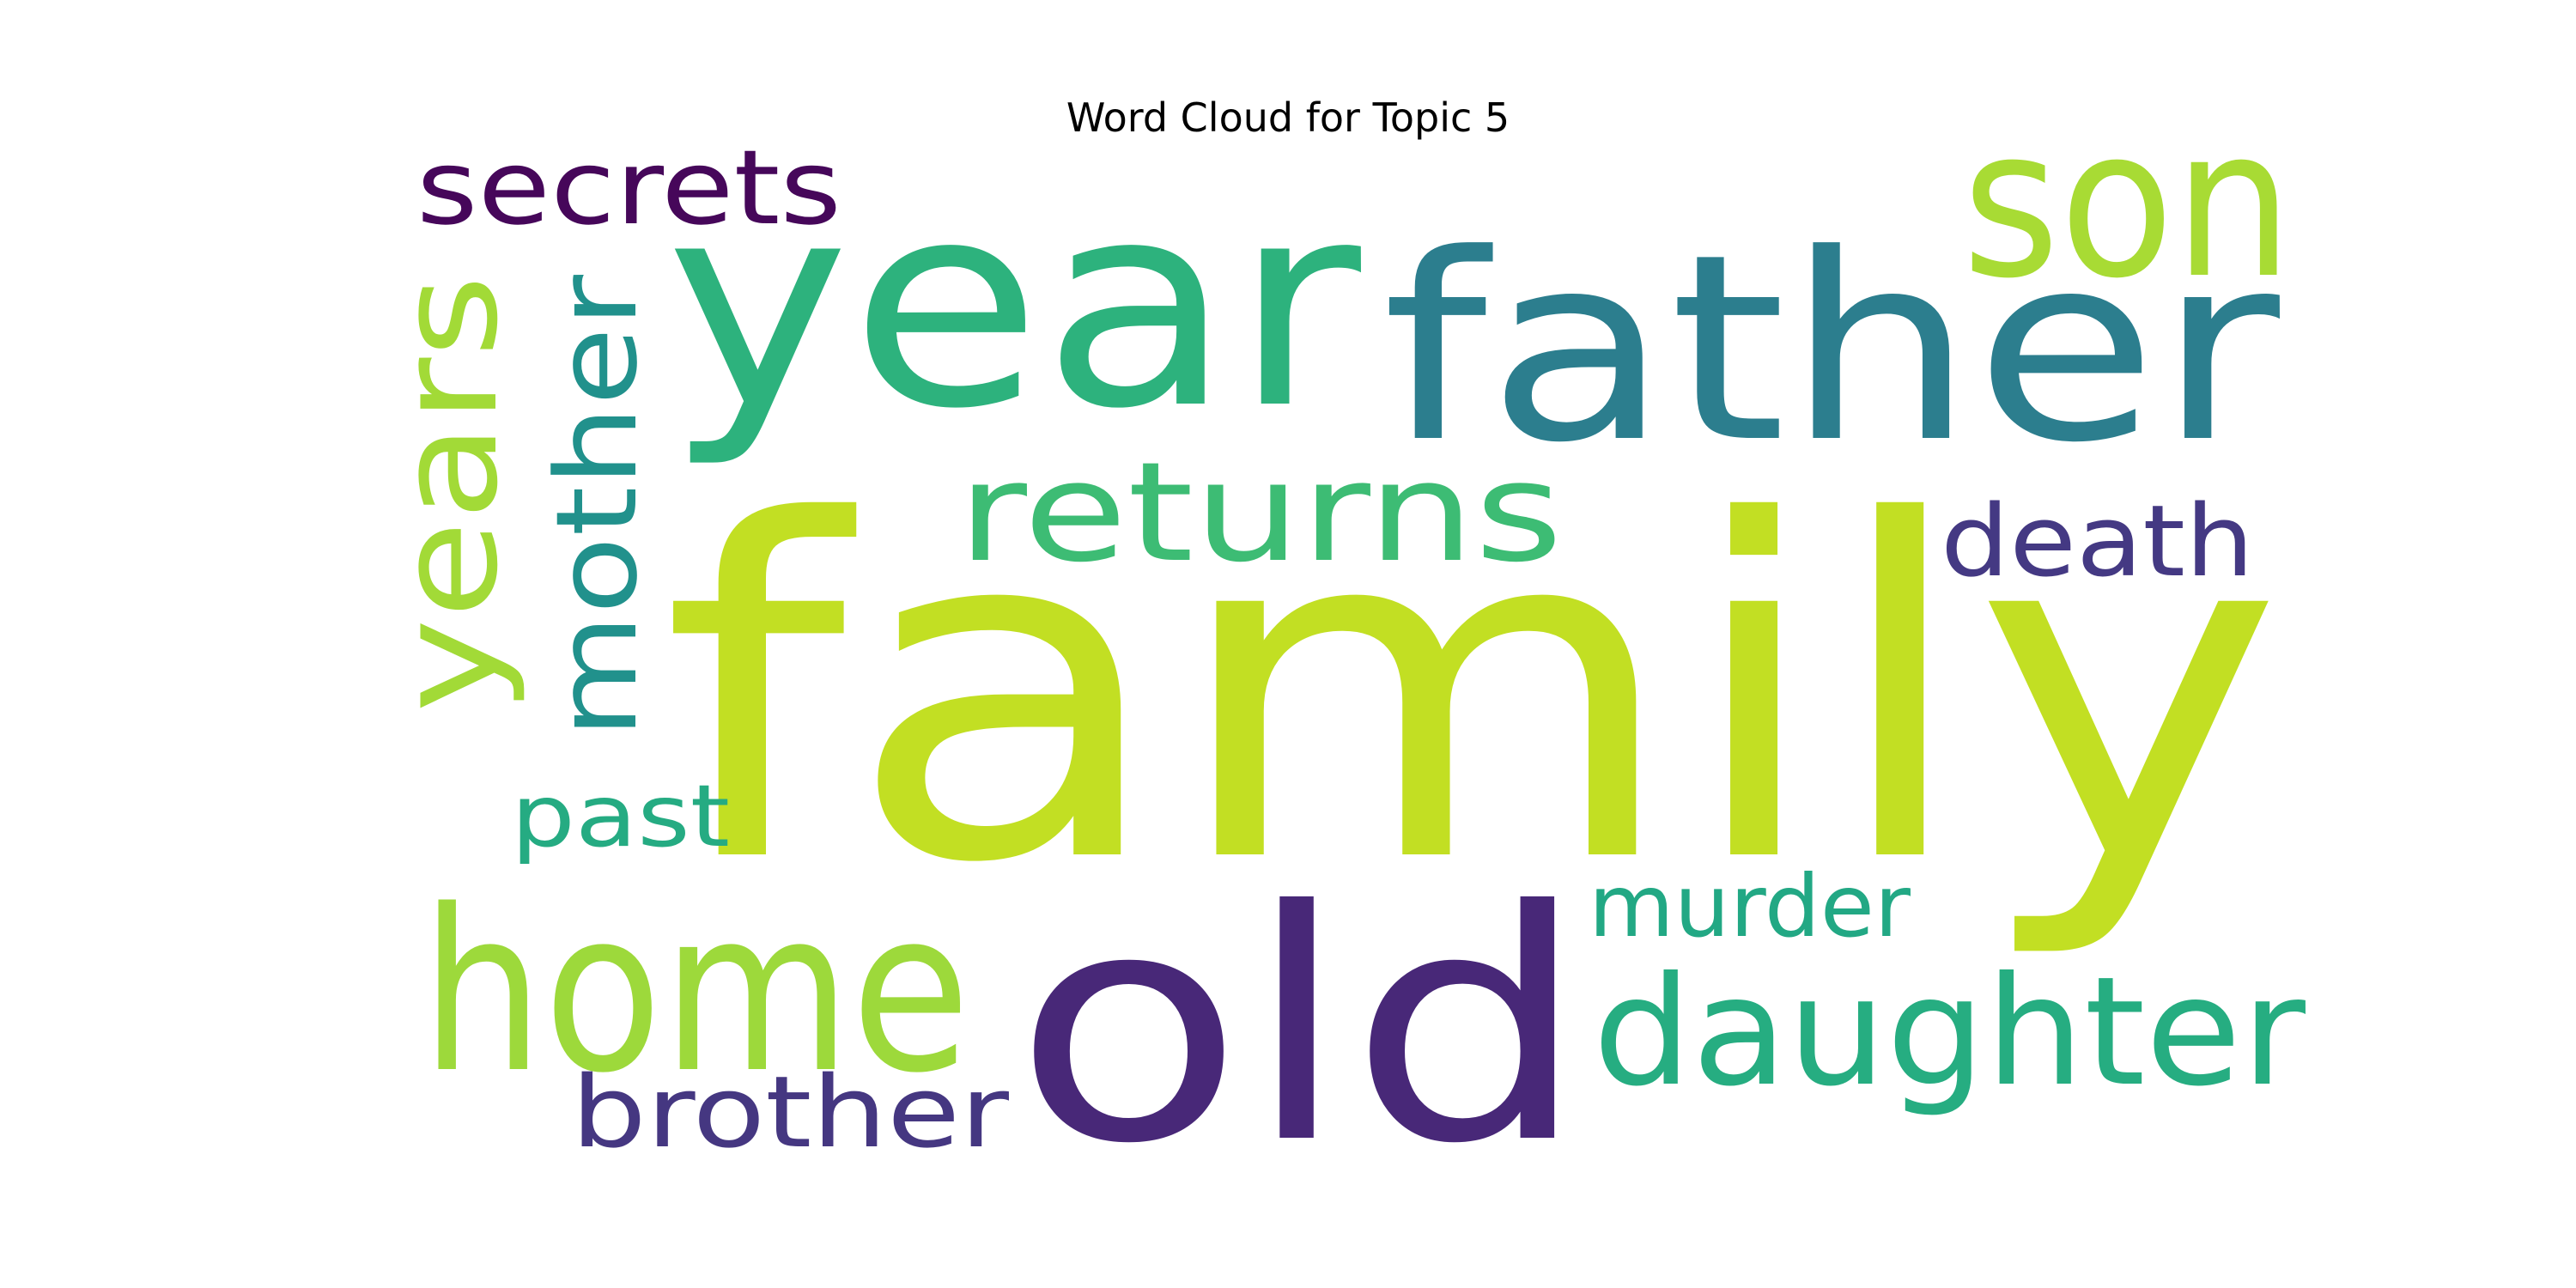 This screenshot has height=1288, width=2576. I want to click on word-mother: mother, so click(597, 506).